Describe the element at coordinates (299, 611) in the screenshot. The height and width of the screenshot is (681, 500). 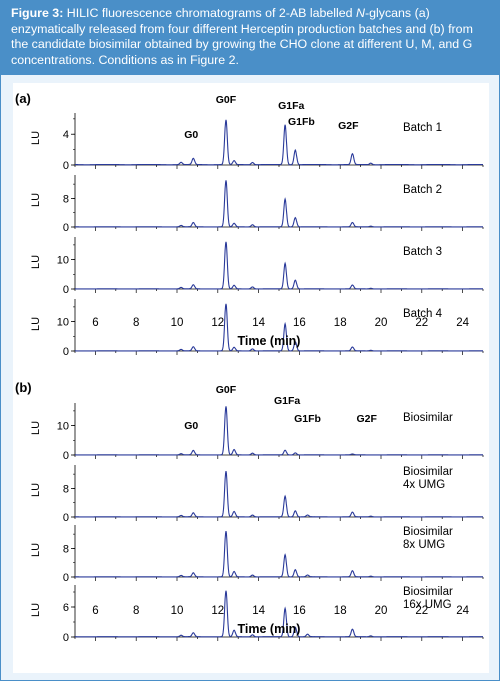
I see `x-tick-label-1: 16` at that location.